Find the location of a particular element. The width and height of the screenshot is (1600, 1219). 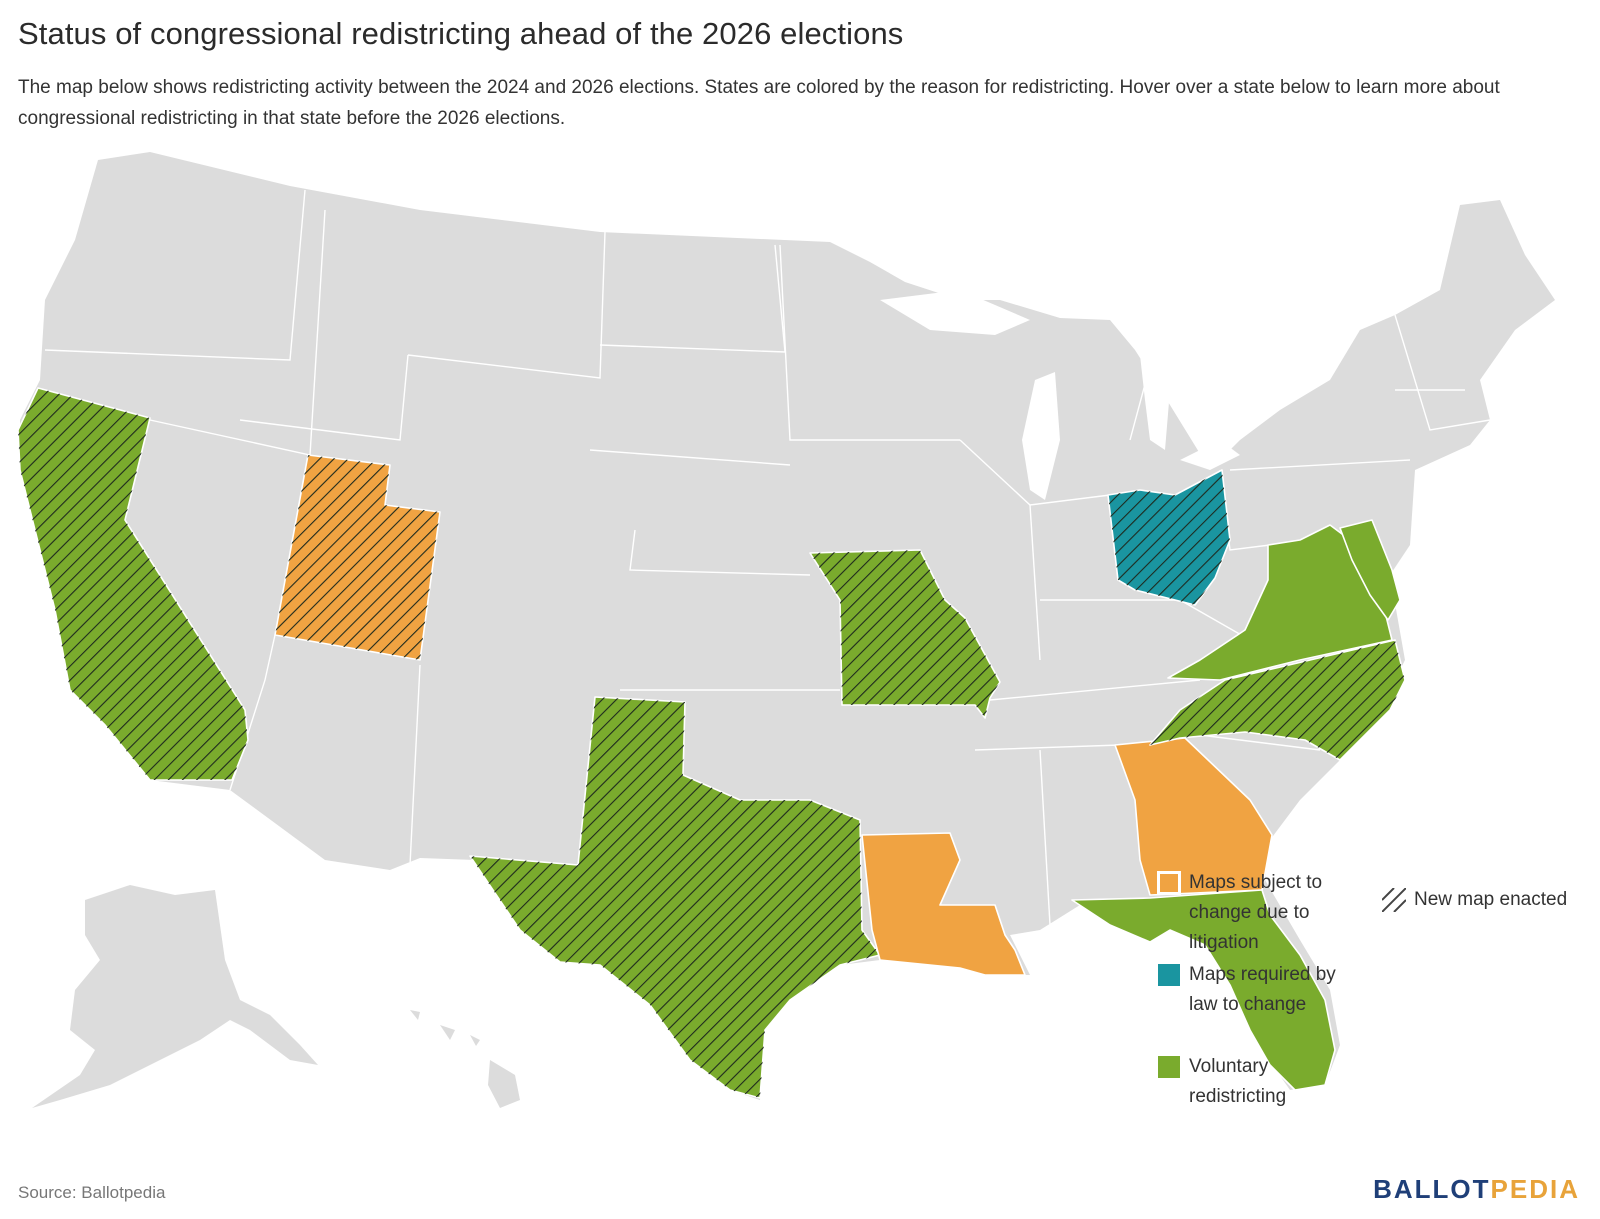

ballotpedia-logo: BALLOTPEDIA is located at coordinates (1476, 1189).